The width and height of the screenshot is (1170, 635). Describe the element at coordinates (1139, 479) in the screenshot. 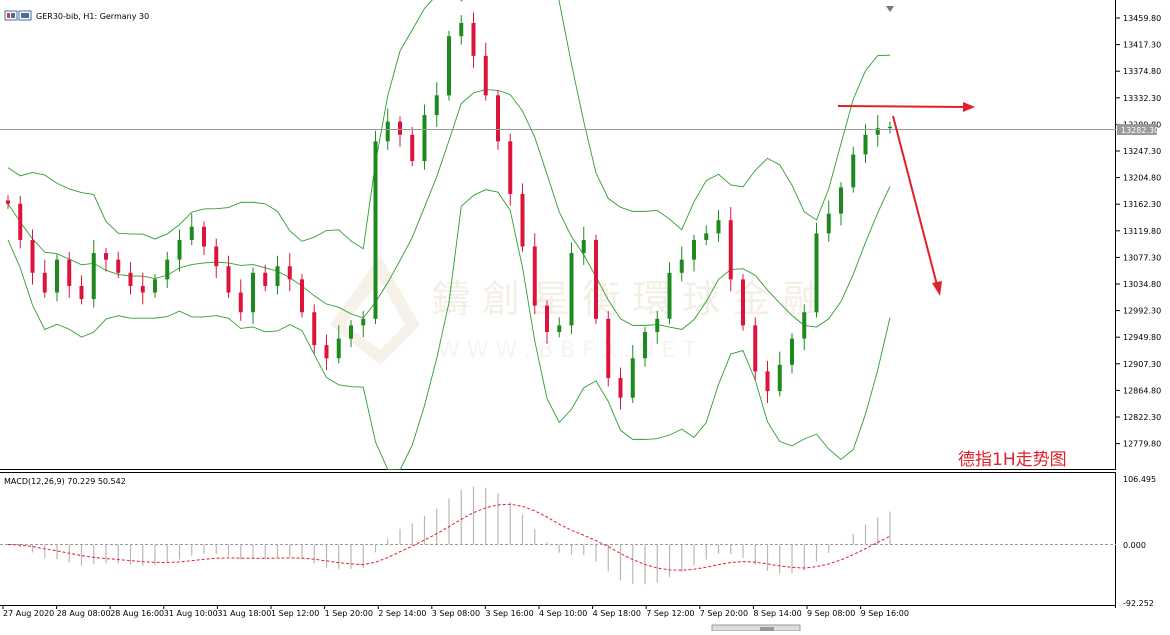

I see `macd-tick-label: 106.495` at that location.